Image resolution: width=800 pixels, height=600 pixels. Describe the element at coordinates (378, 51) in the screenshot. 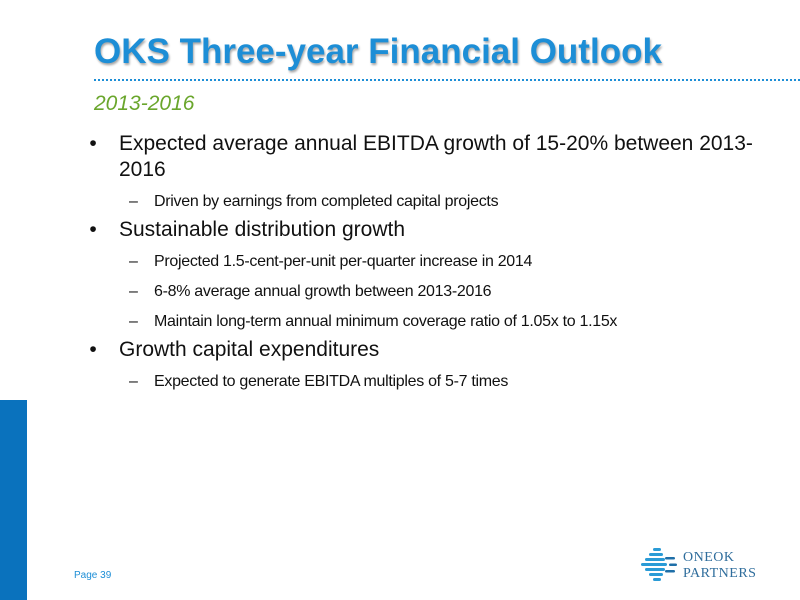

I see `slide-title: OKS Three-year Financial Outlook` at that location.